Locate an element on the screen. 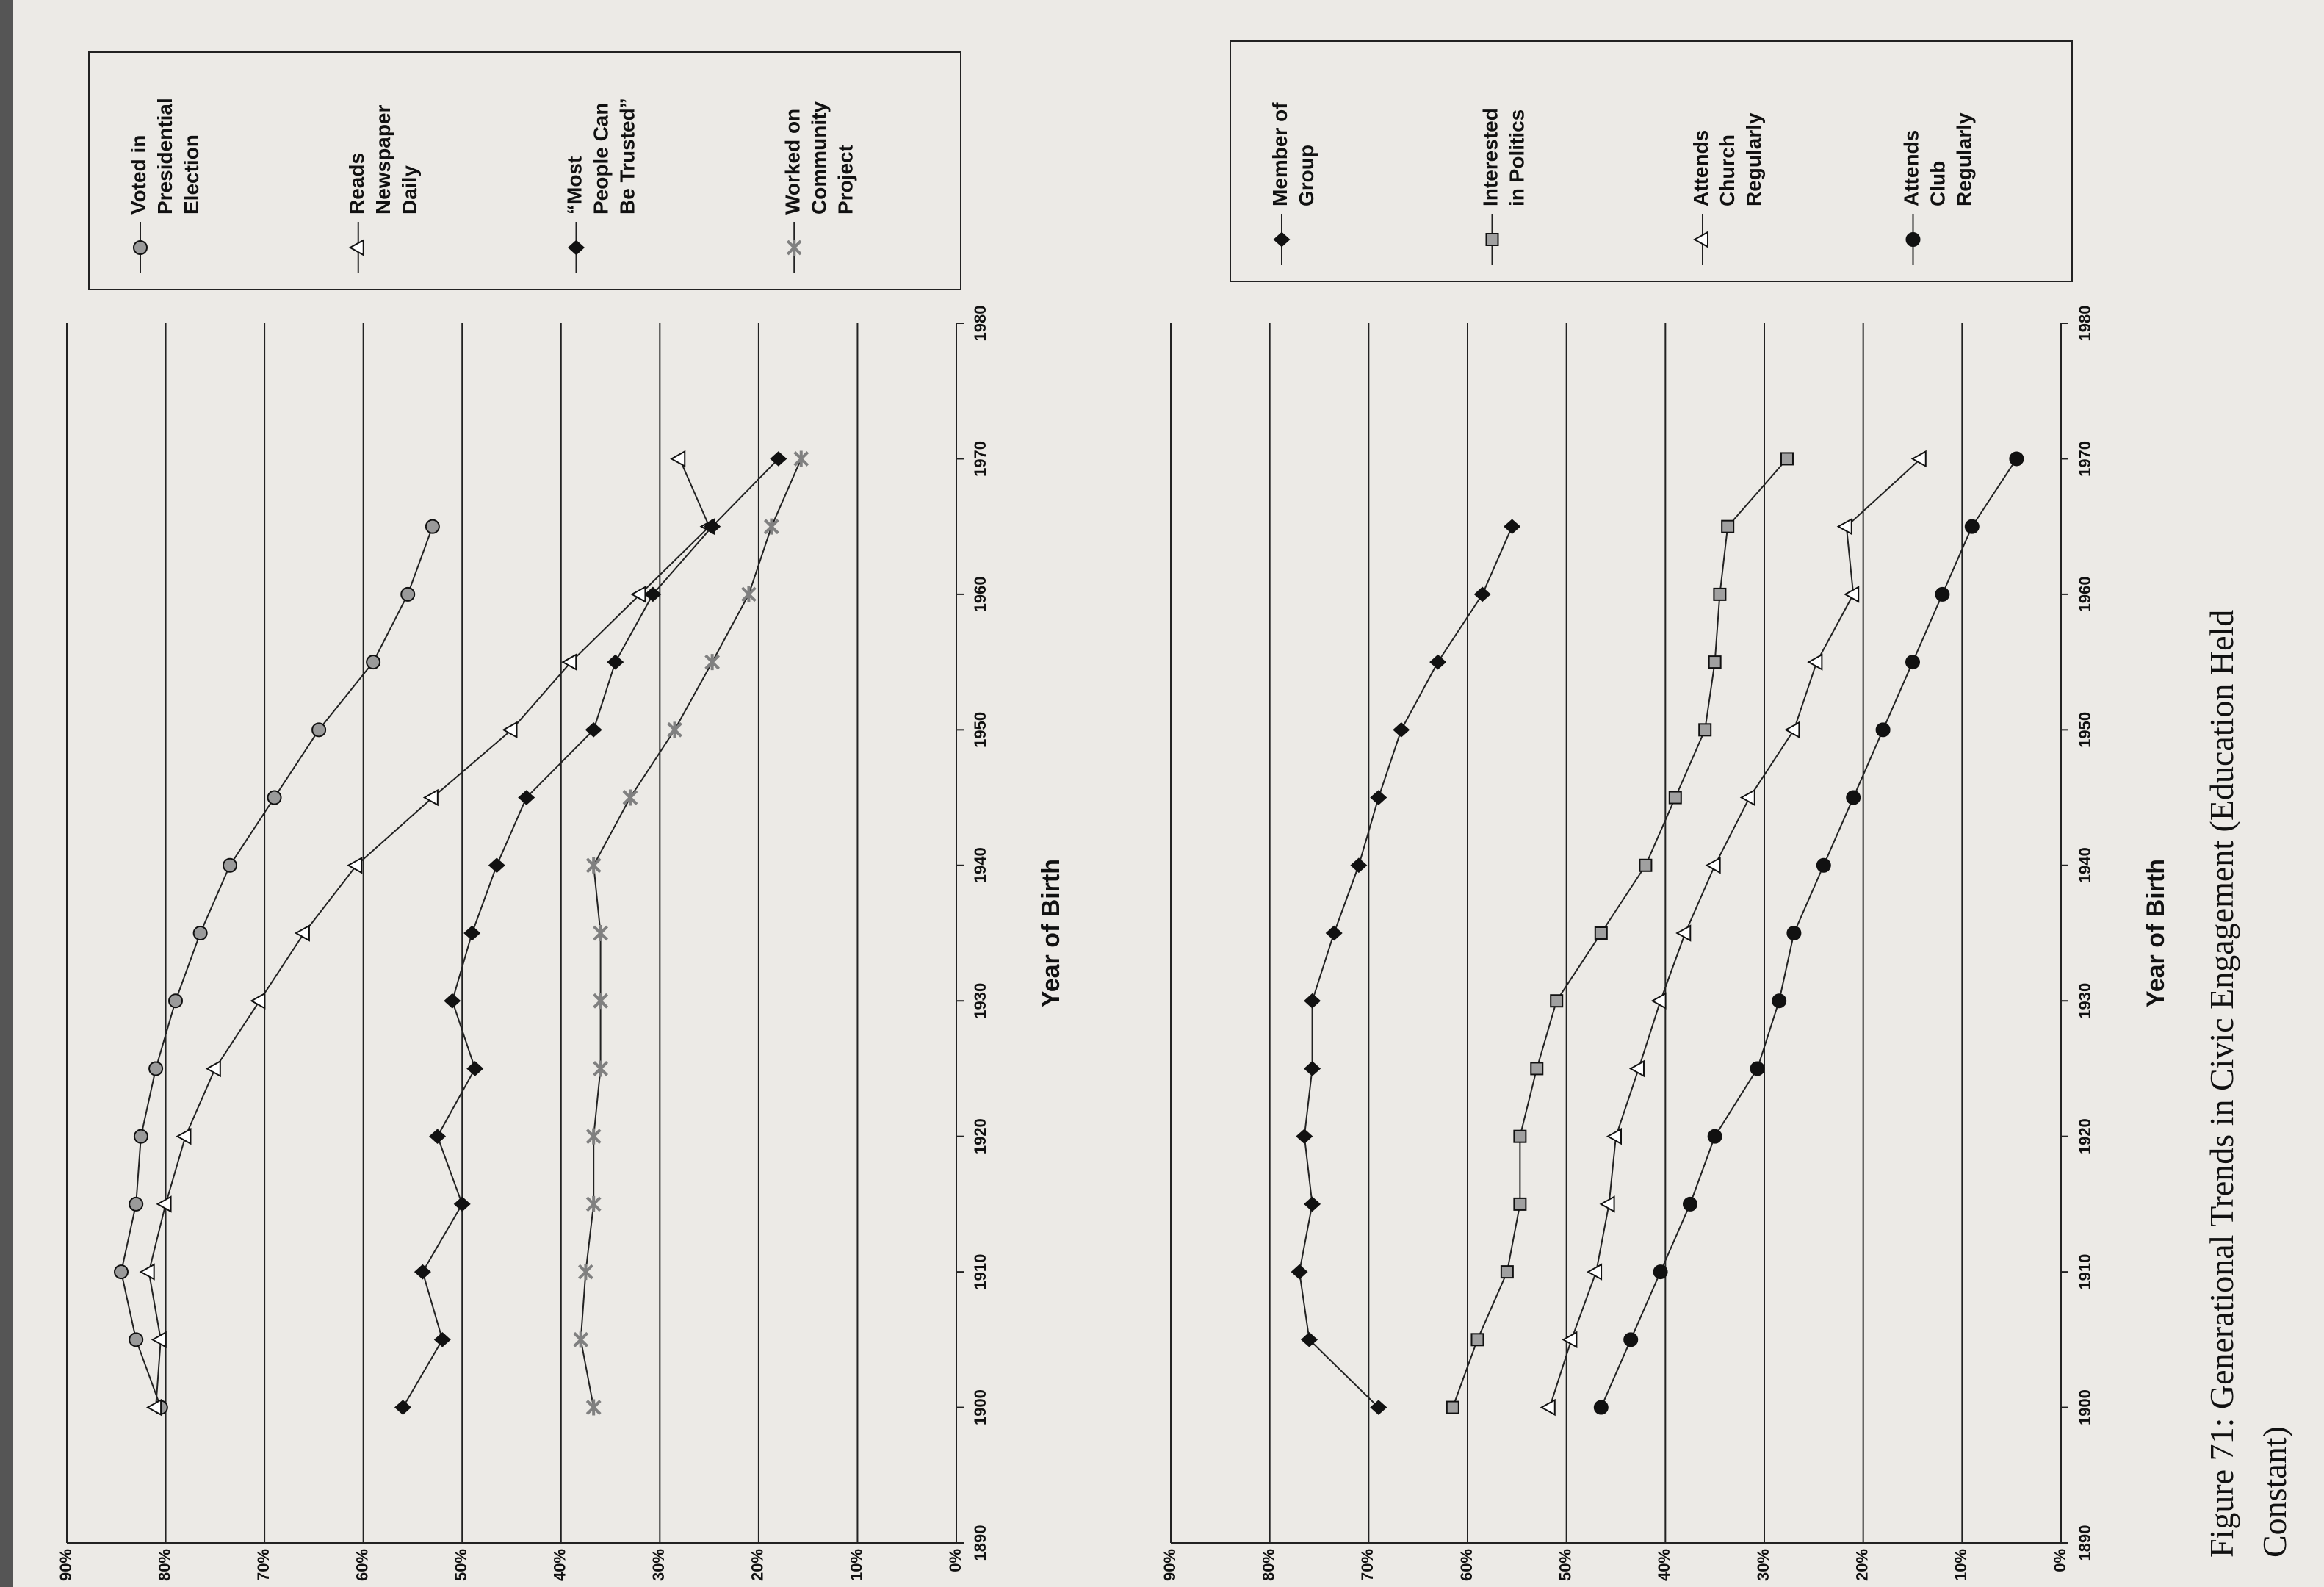 The height and width of the screenshot is (1587, 2324). text-line: Presidential is located at coordinates (165, 153).